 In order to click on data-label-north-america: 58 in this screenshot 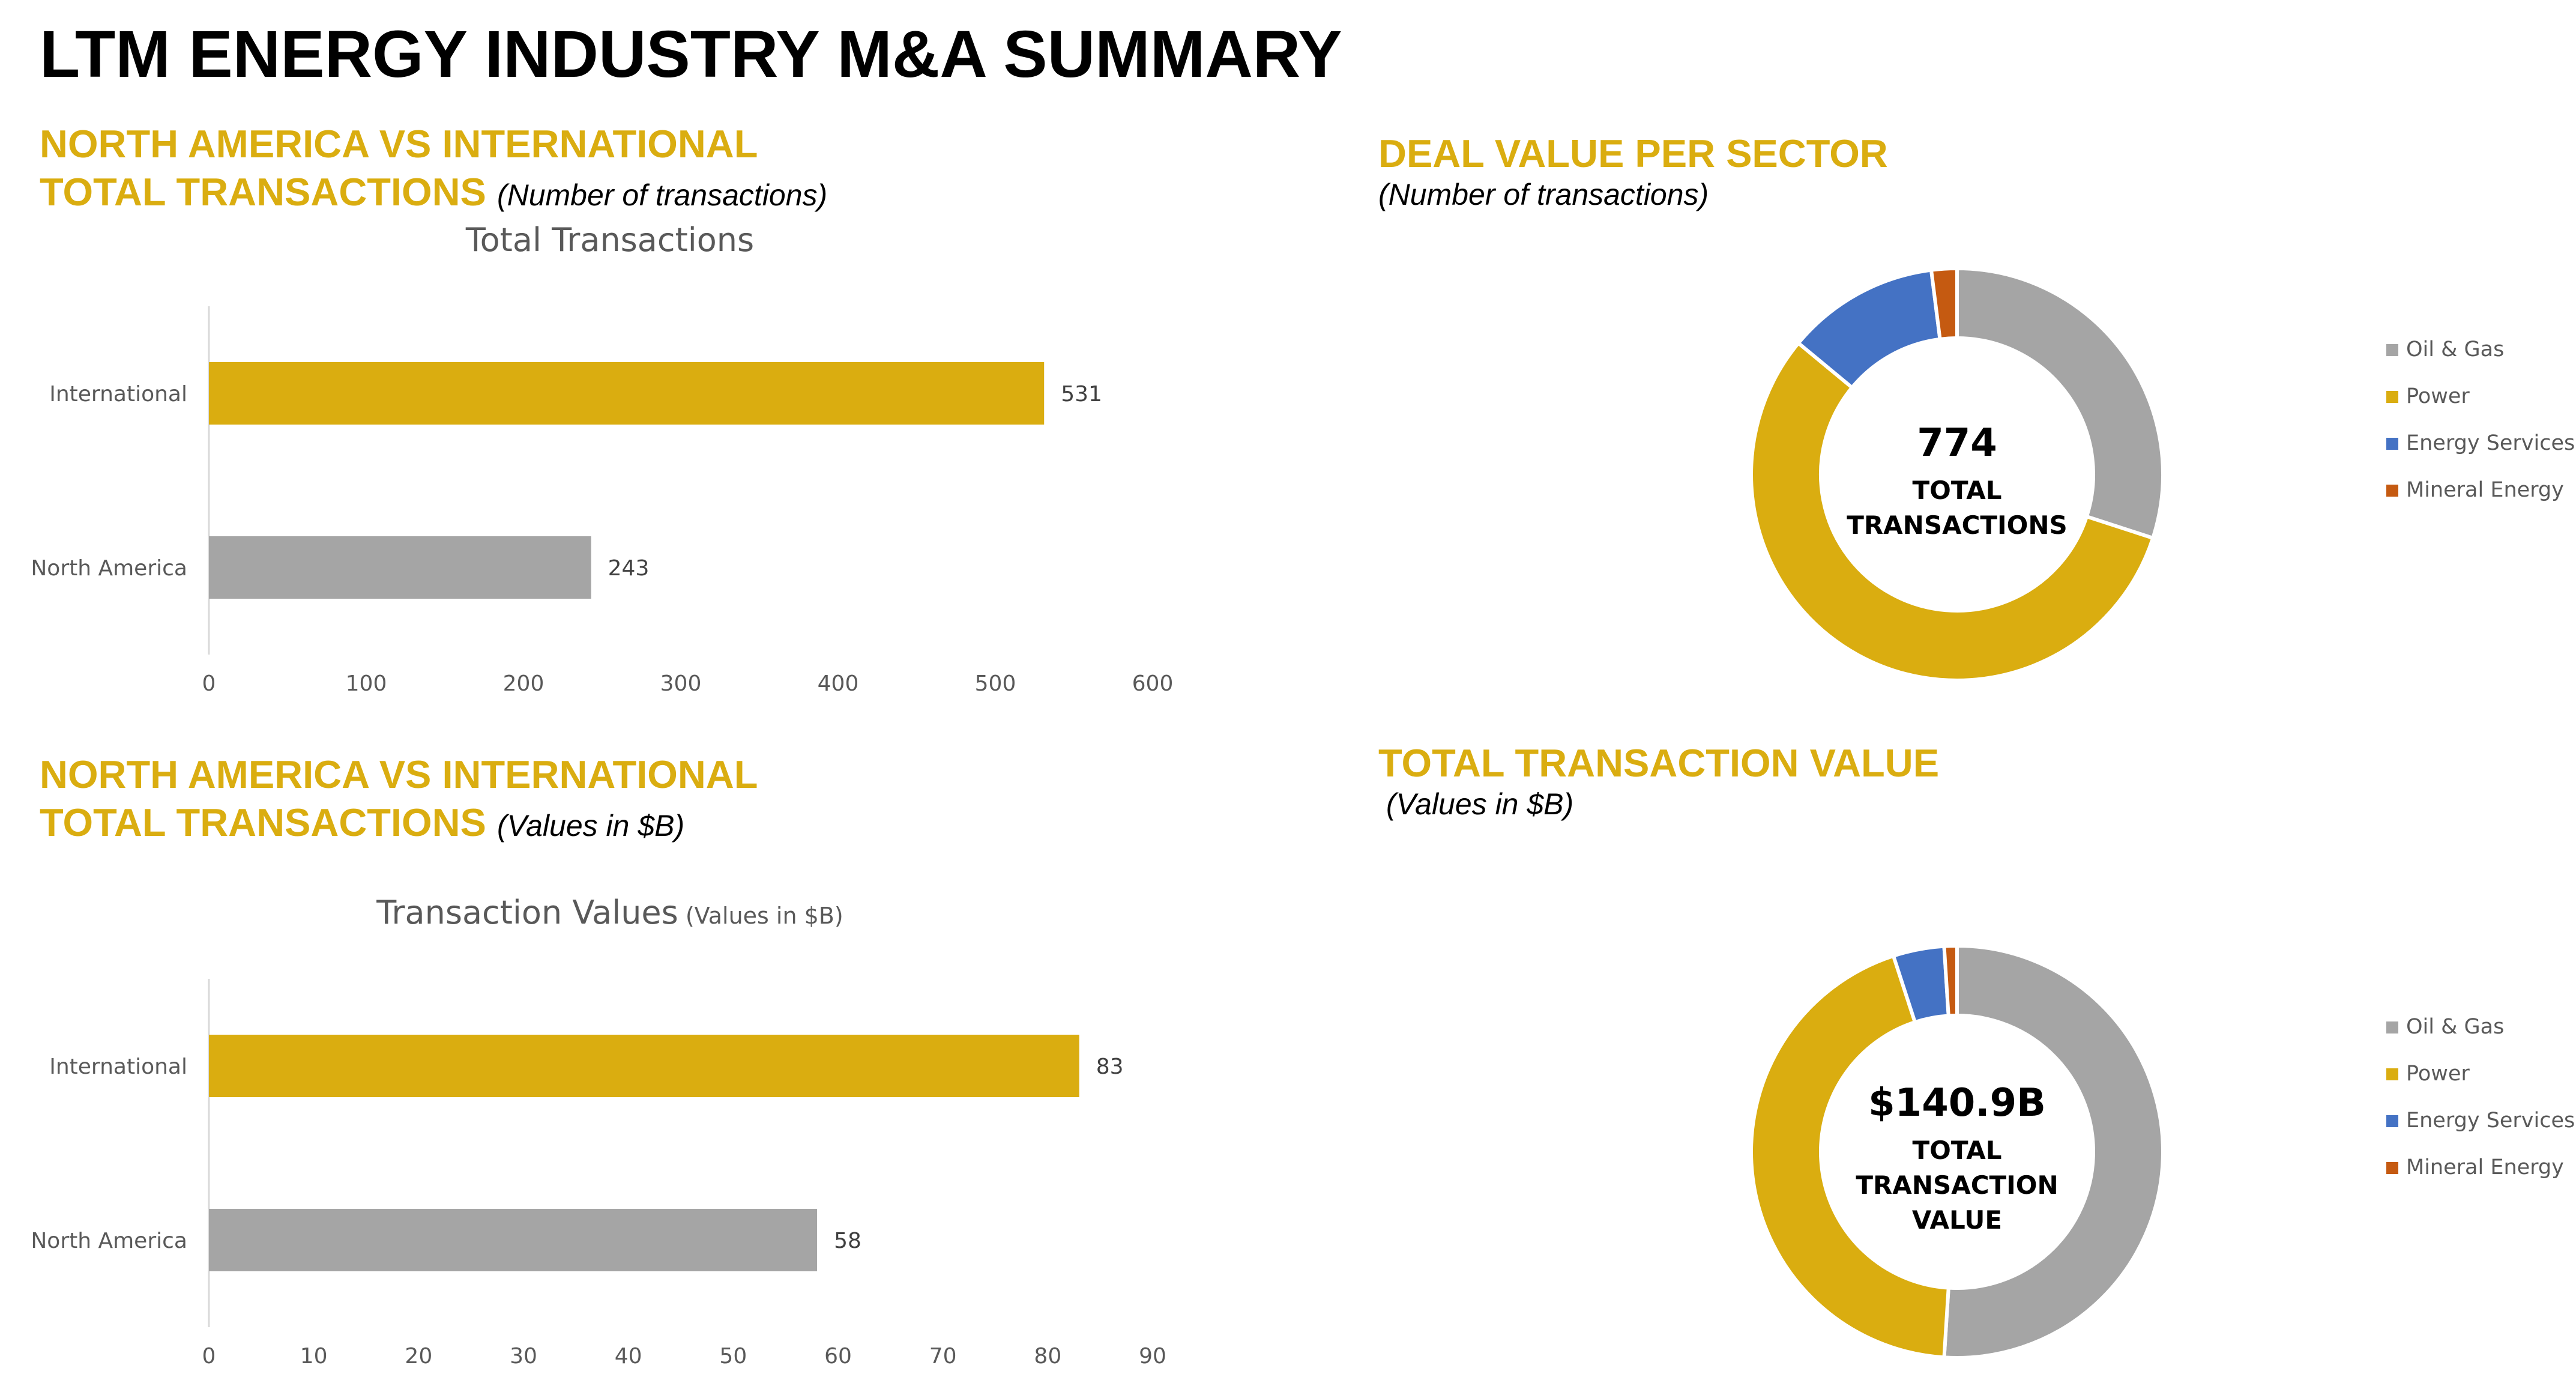, I will do `click(847, 1241)`.